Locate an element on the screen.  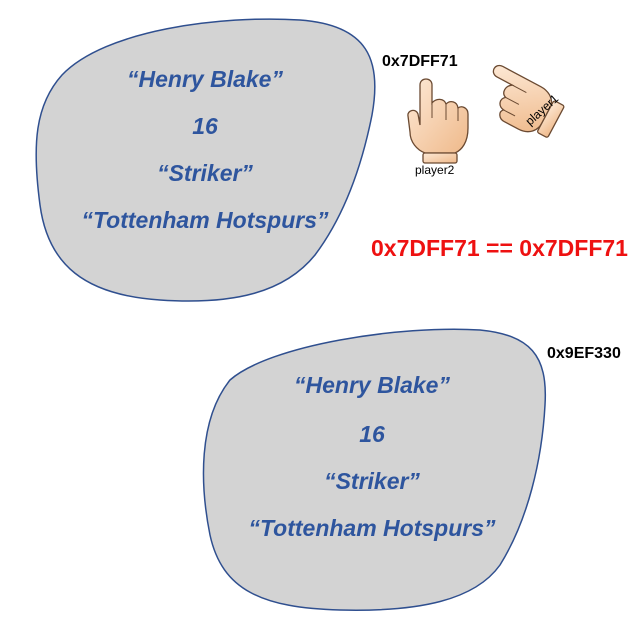
object-top-number: 16 is located at coordinates (205, 126).